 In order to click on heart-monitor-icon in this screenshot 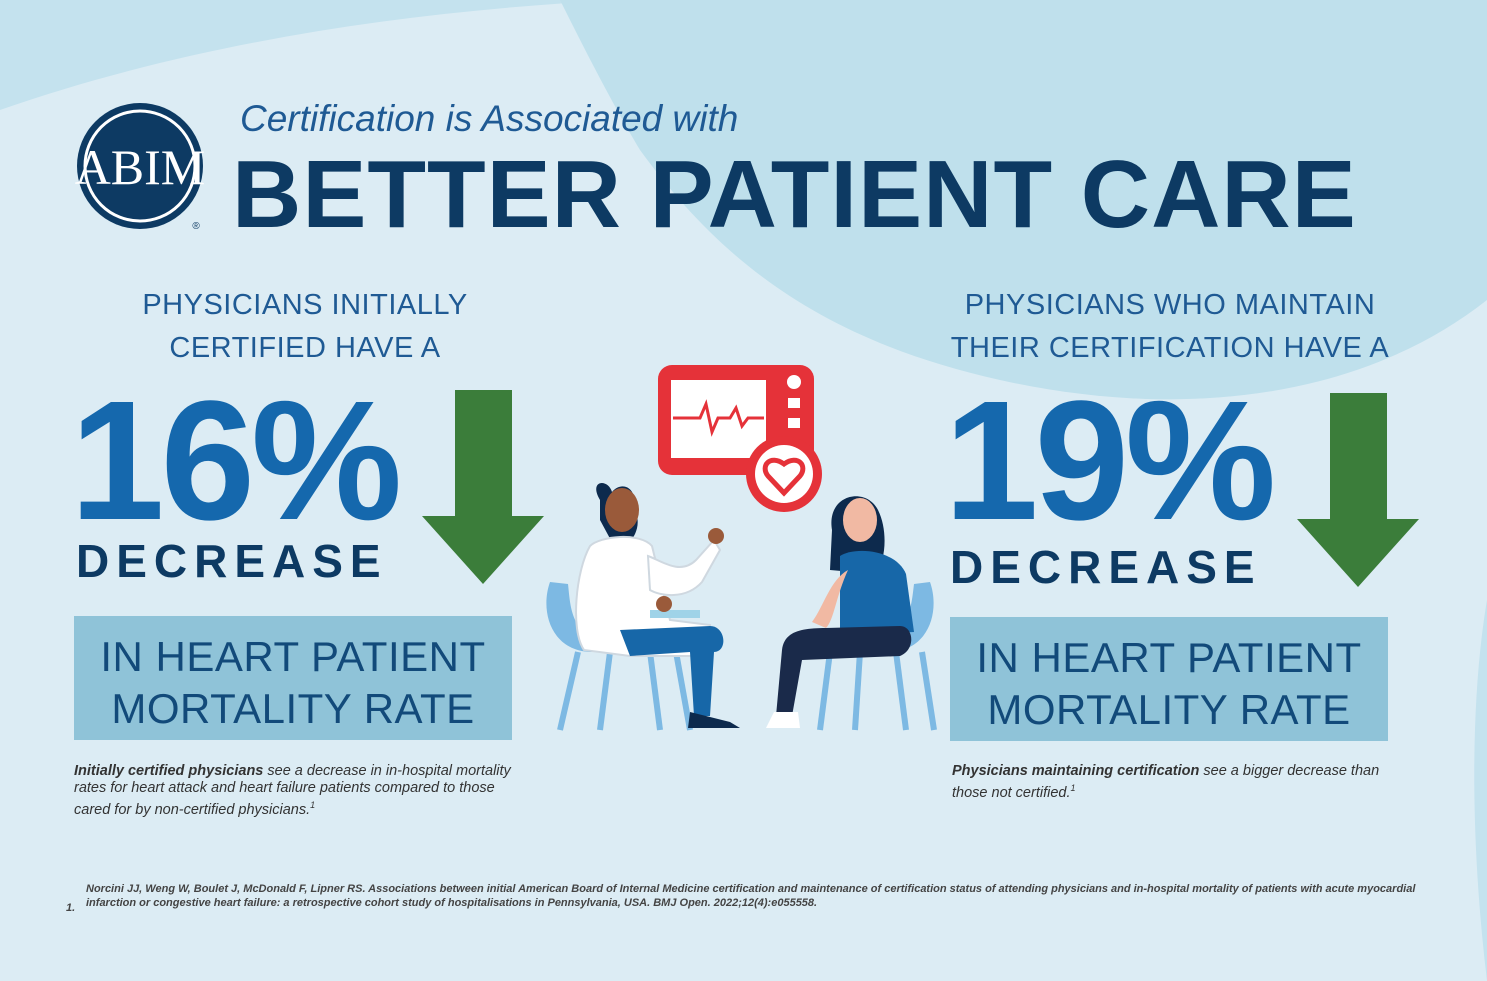, I will do `click(740, 438)`.